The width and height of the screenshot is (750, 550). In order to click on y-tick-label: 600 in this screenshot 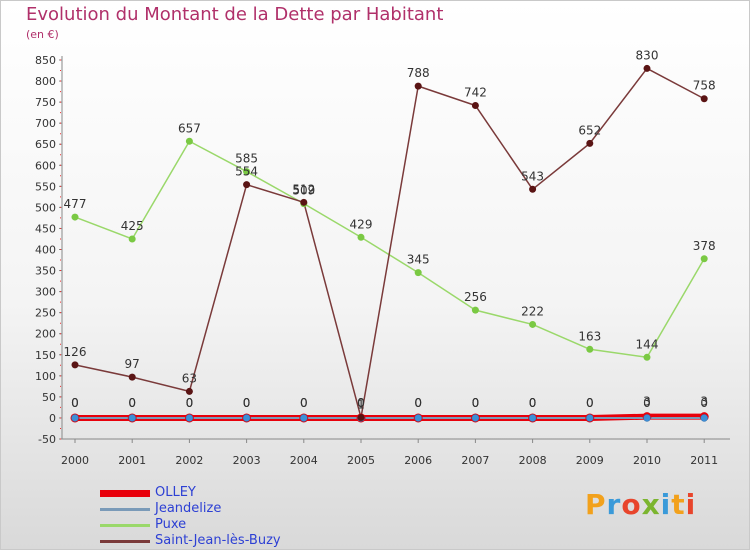, I will do `click(45, 165)`.